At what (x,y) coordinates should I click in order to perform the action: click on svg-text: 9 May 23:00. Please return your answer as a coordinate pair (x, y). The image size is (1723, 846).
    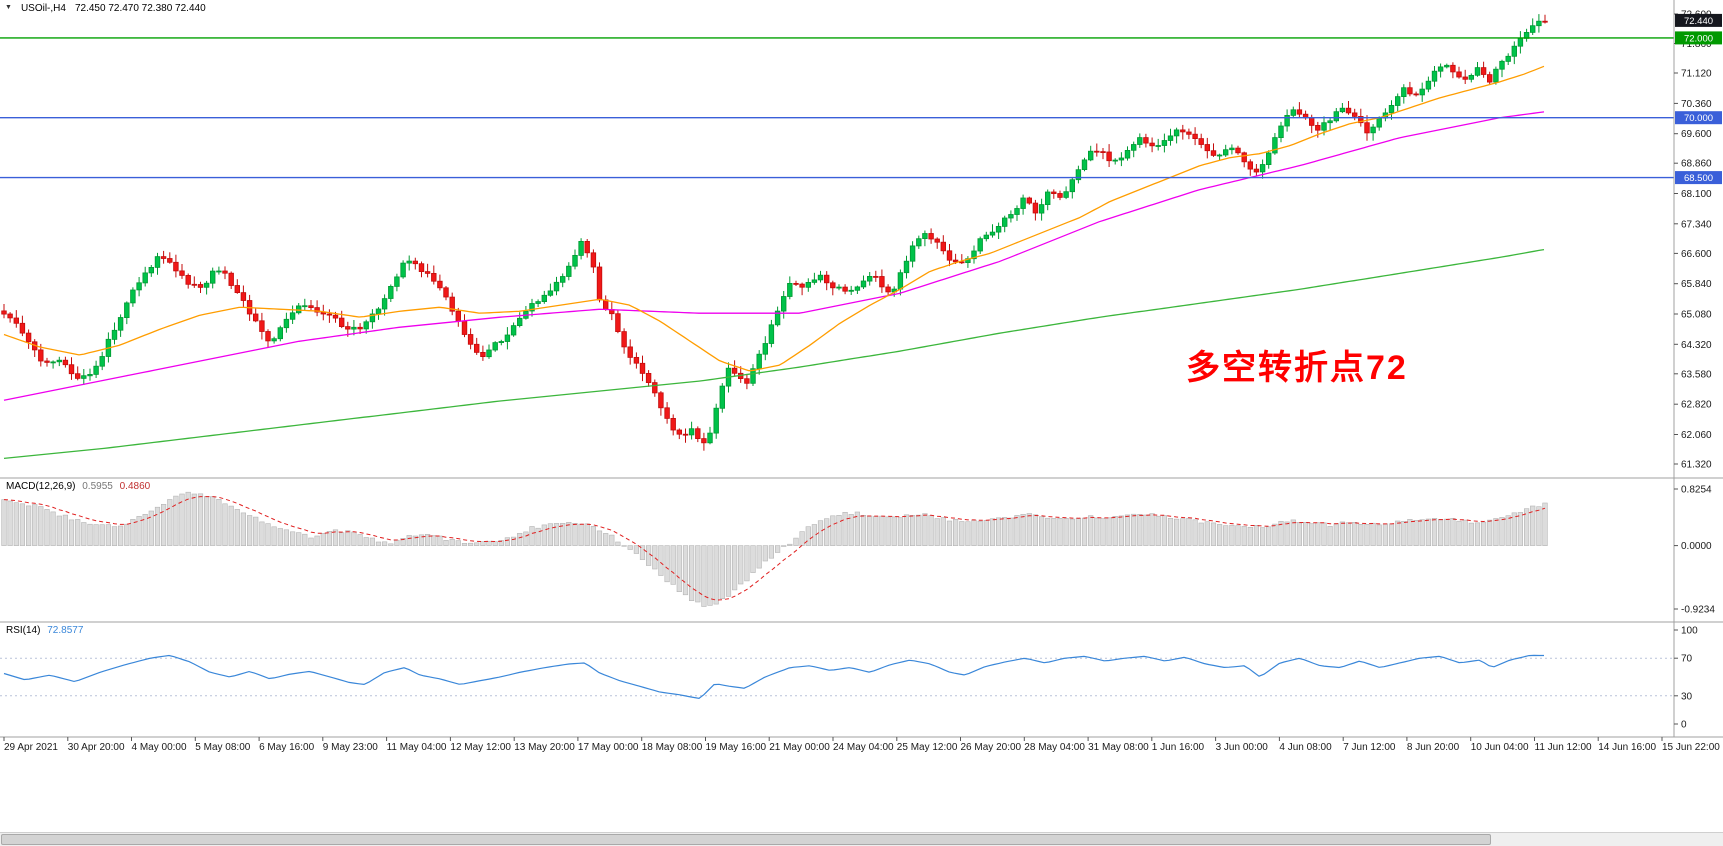
    Looking at the image, I should click on (350, 747).